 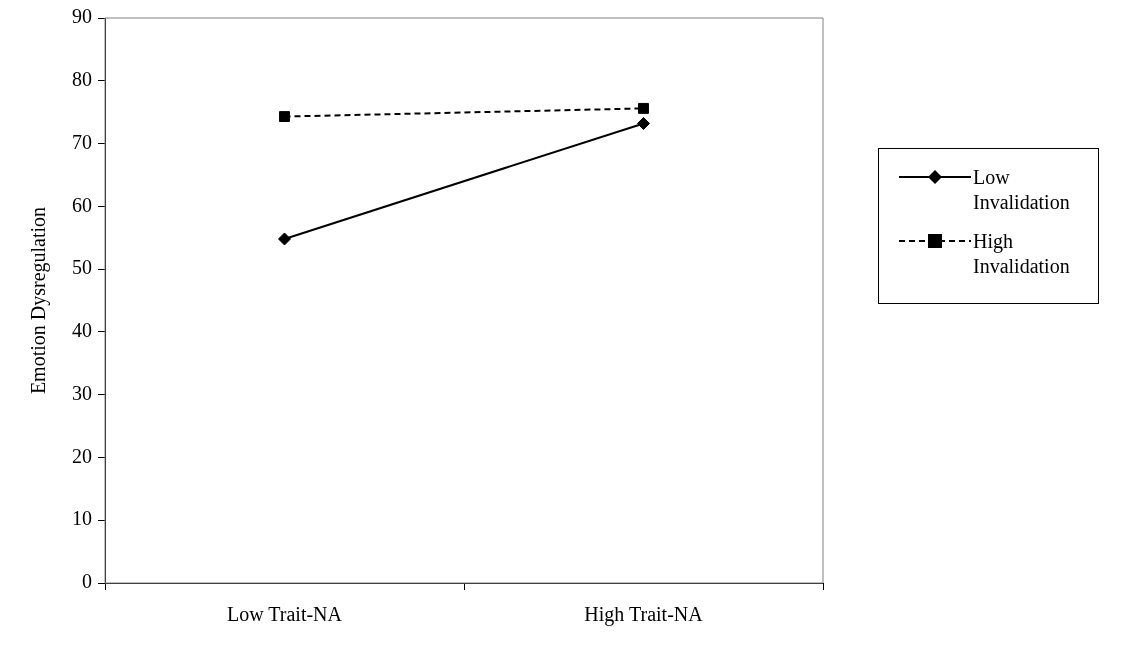 I want to click on y-tick-label: 40, so click(x=82, y=330).